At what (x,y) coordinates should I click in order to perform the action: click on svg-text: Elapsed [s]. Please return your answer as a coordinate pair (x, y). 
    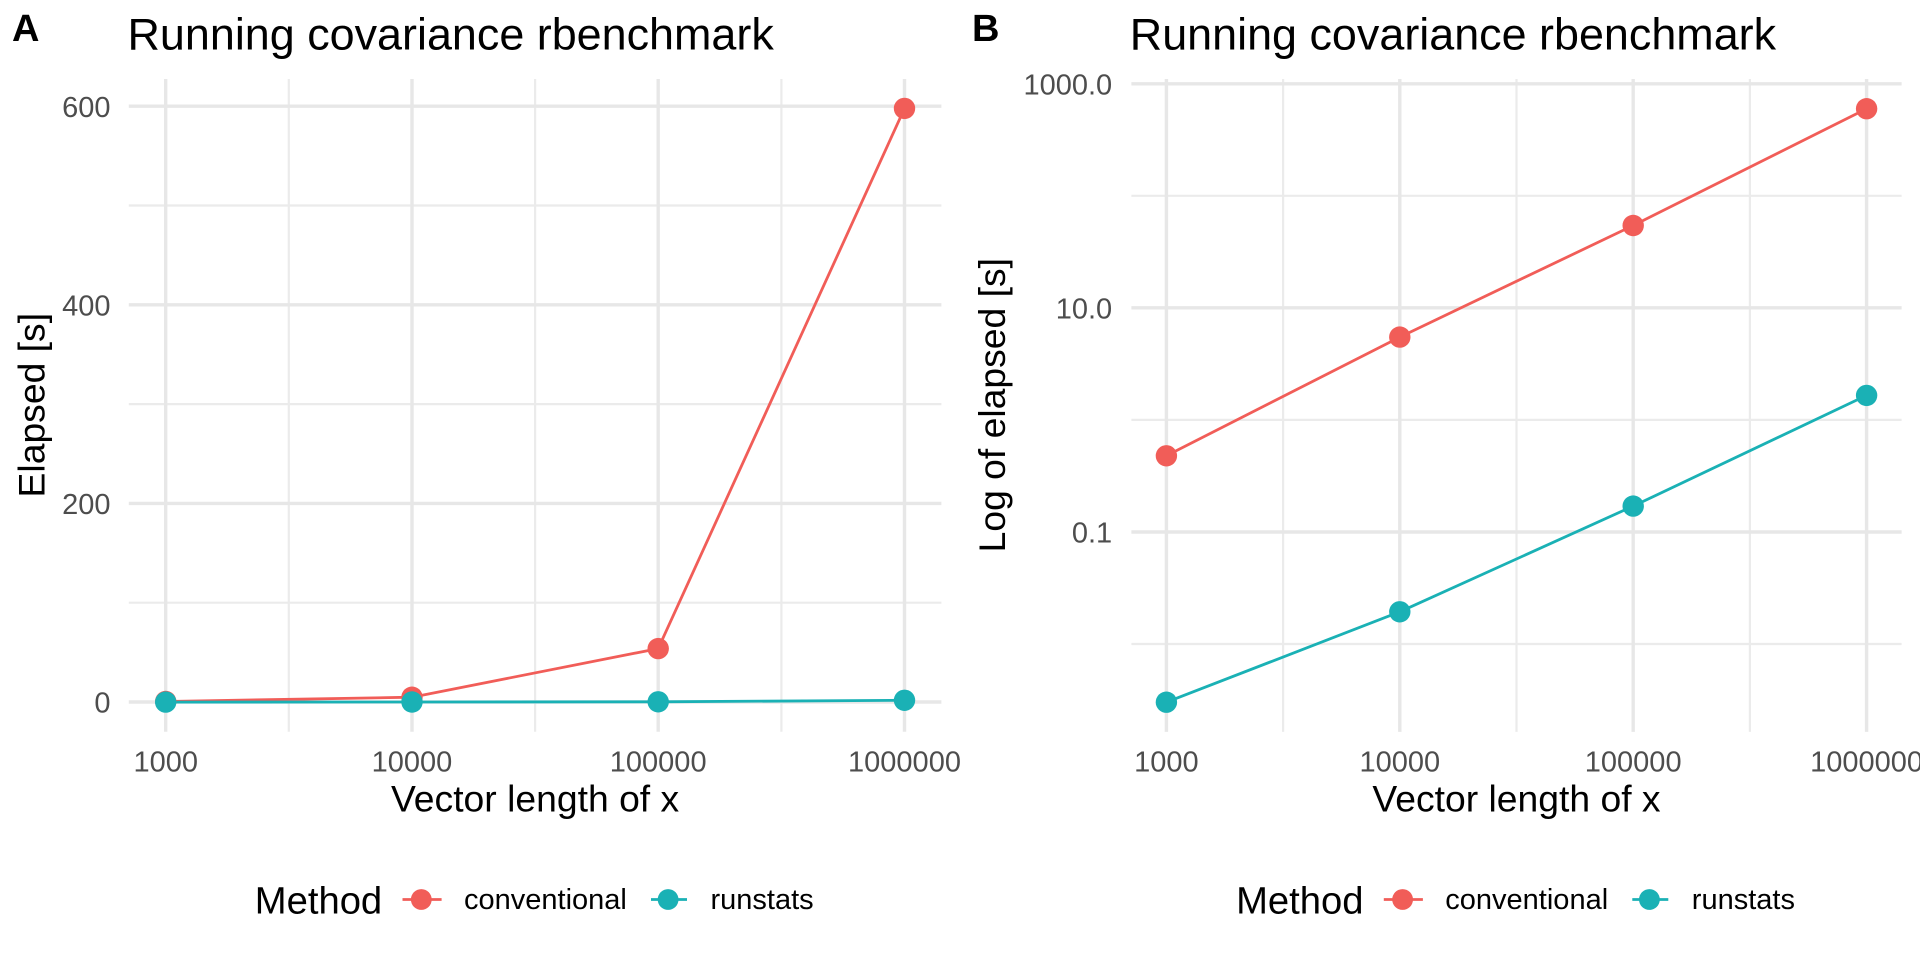
    Looking at the image, I should click on (32, 405).